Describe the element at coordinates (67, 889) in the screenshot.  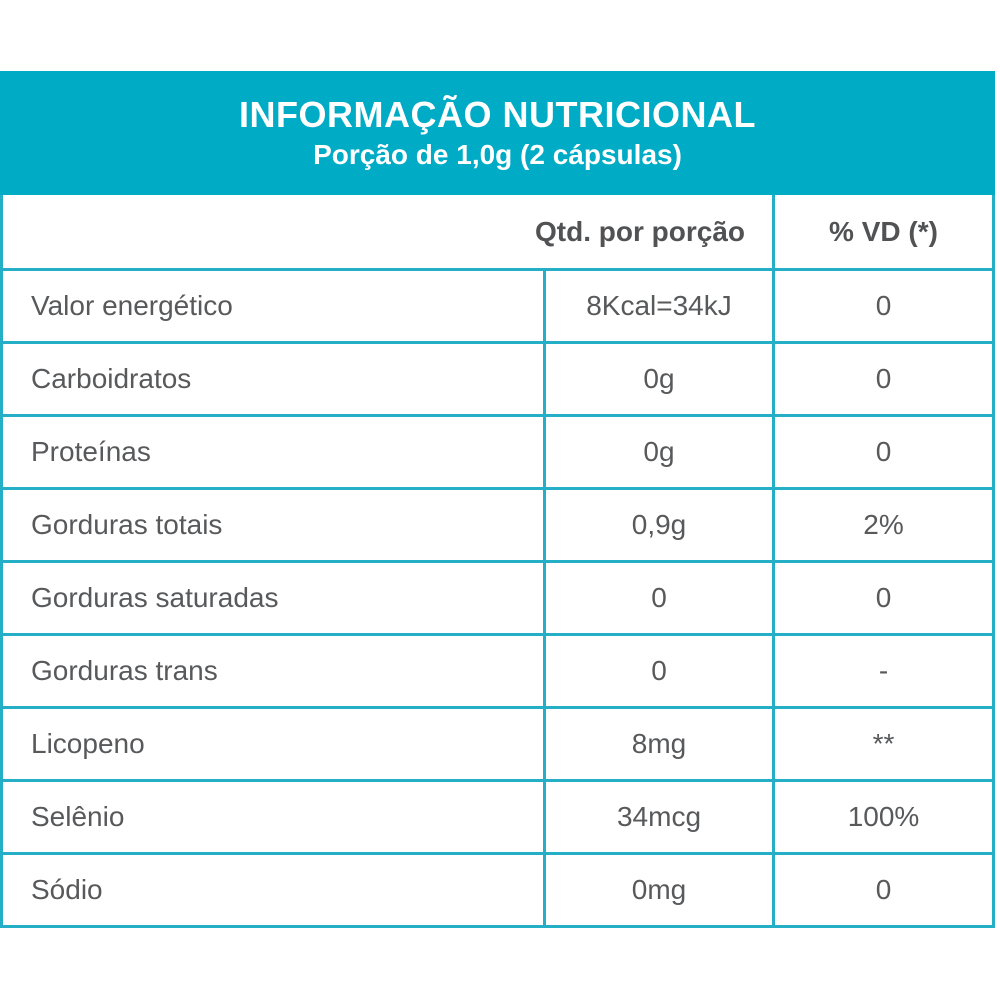
I see `nutrient-label: Sódio` at that location.